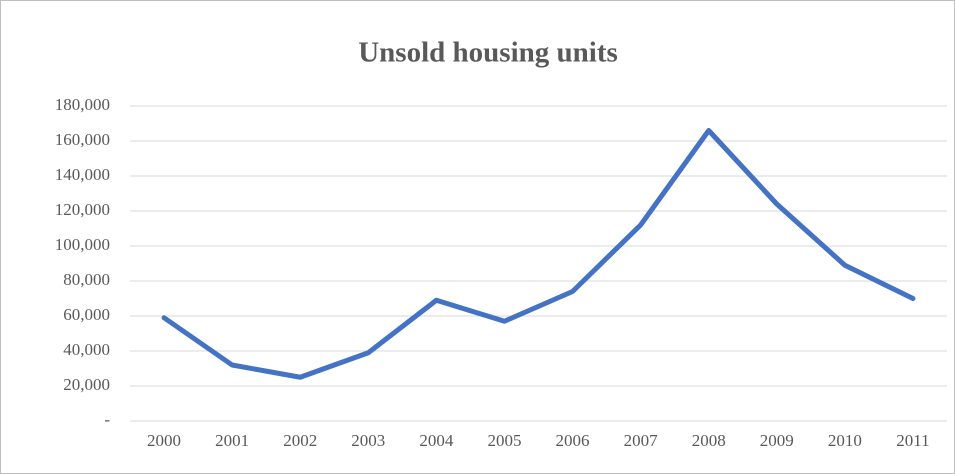 The width and height of the screenshot is (955, 474). Describe the element at coordinates (164, 440) in the screenshot. I see `x-tick-label: 2000` at that location.